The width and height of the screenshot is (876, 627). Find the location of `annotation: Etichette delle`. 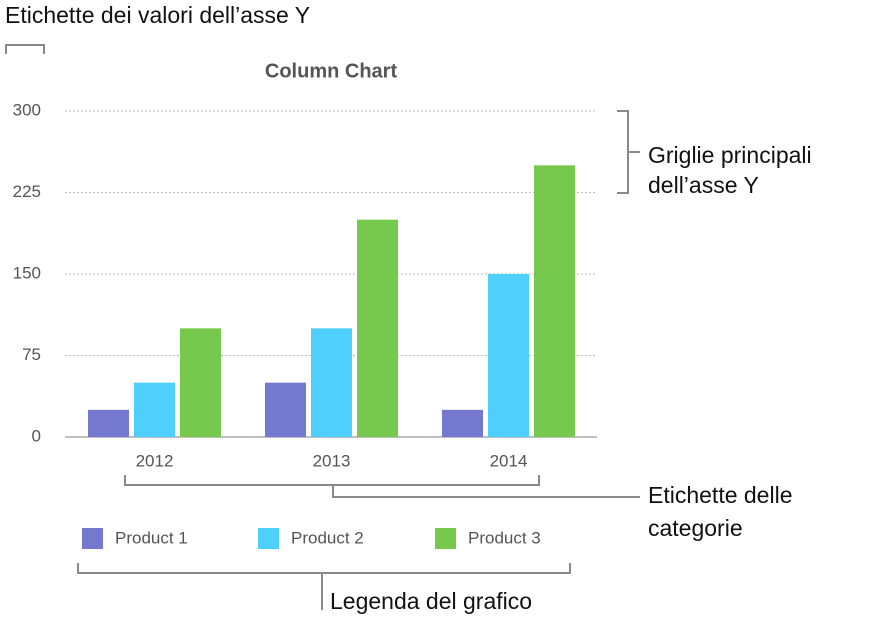

annotation: Etichette delle is located at coordinates (720, 495).